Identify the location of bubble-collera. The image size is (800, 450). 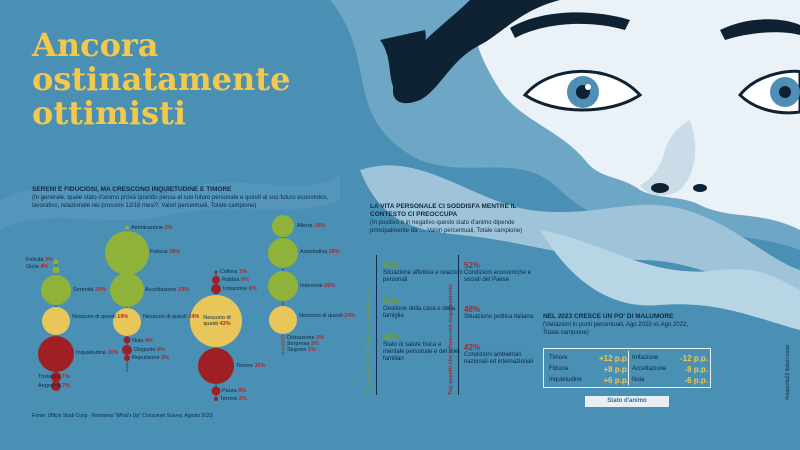
(216, 272).